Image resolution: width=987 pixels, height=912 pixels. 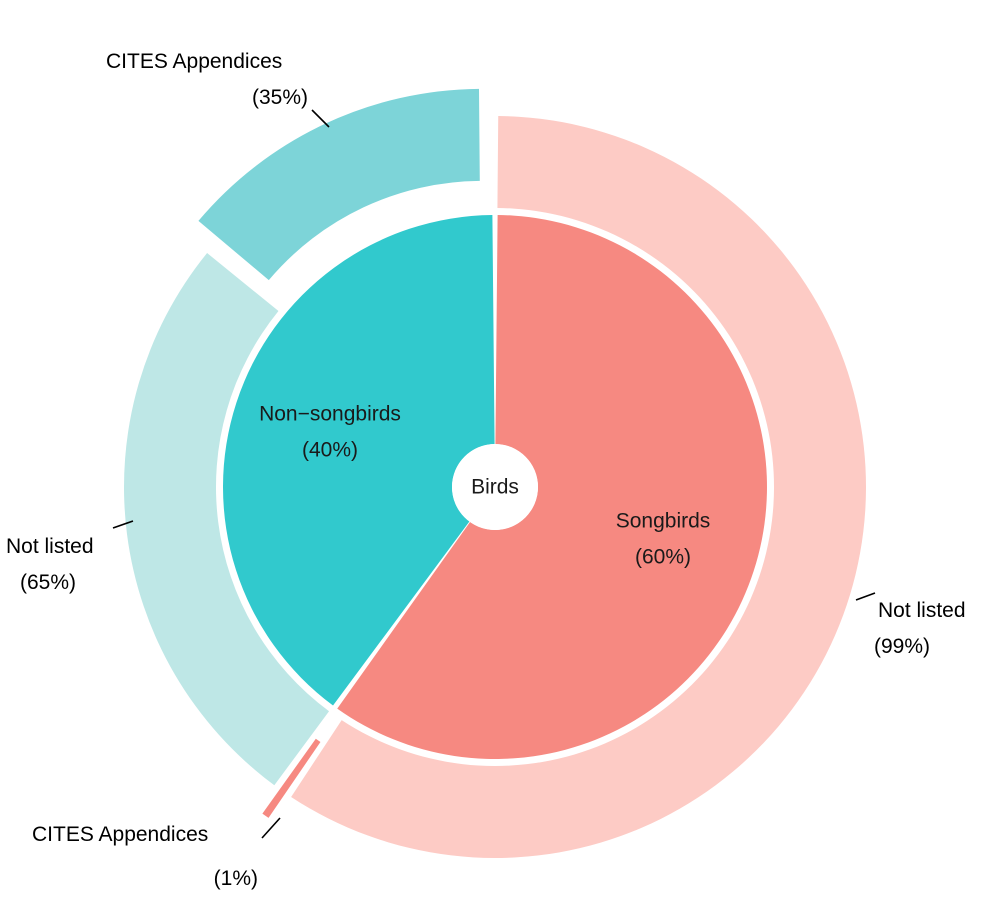 I want to click on center-hole, so click(x=495, y=487).